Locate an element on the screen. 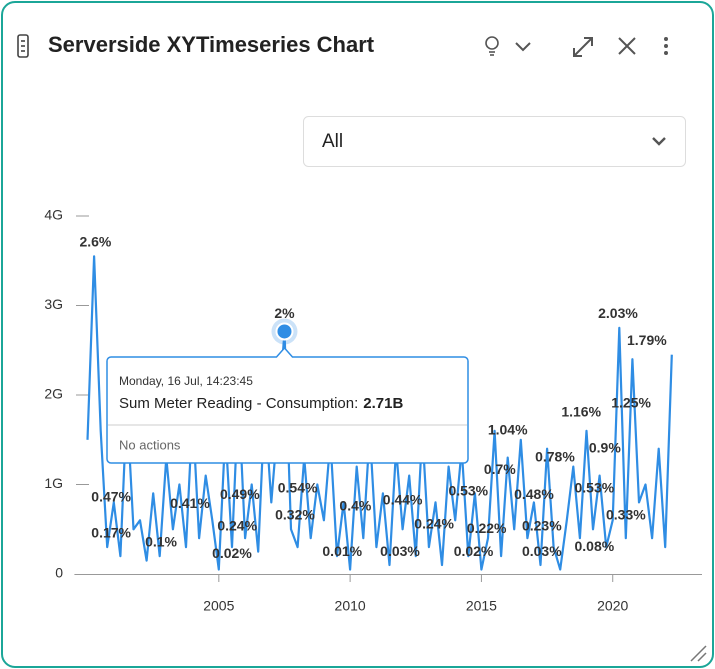 Image resolution: width=715 pixels, height=669 pixels. data-annotation: 0.9% is located at coordinates (605, 447).